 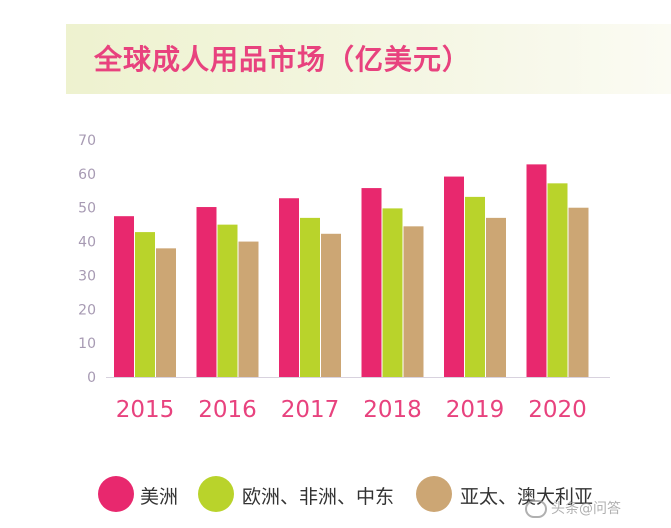 What do you see at coordinates (536, 509) in the screenshot?
I see `chat-bubble-icon` at bounding box center [536, 509].